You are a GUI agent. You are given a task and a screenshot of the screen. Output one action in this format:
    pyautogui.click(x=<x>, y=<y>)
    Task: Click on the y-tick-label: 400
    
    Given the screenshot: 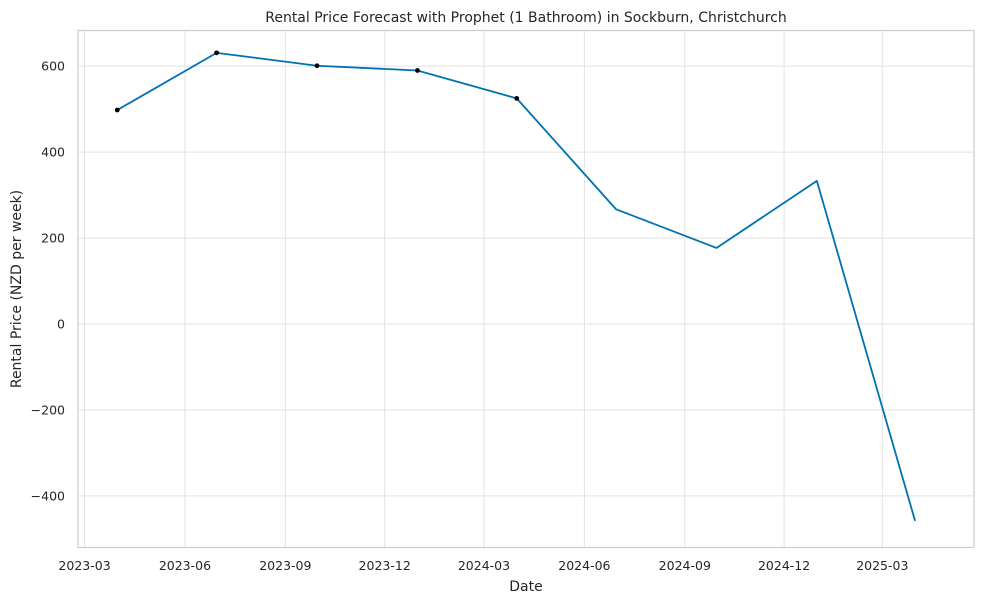 What is the action you would take?
    pyautogui.click(x=53, y=152)
    